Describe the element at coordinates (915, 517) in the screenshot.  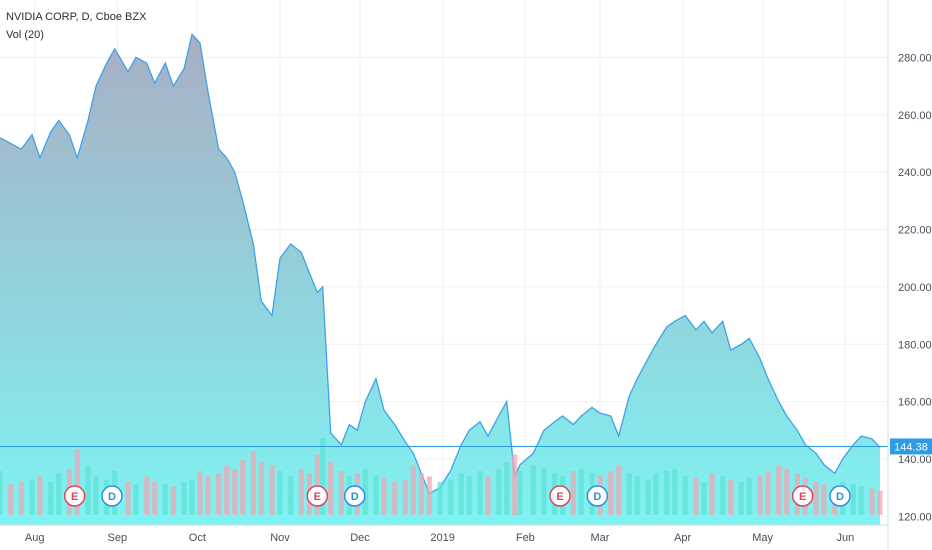
I see `y-tick-label: 120.00` at that location.